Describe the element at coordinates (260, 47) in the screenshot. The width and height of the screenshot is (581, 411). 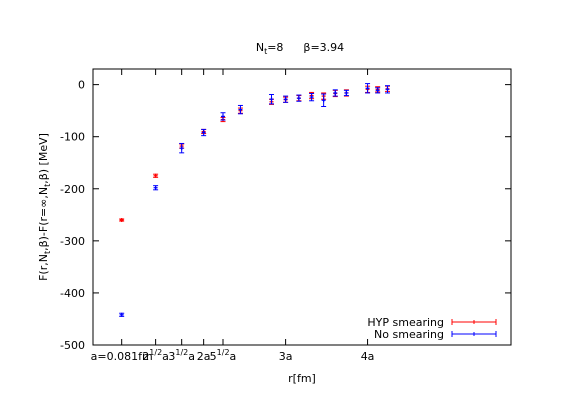
I see `title-nt-main: N` at that location.